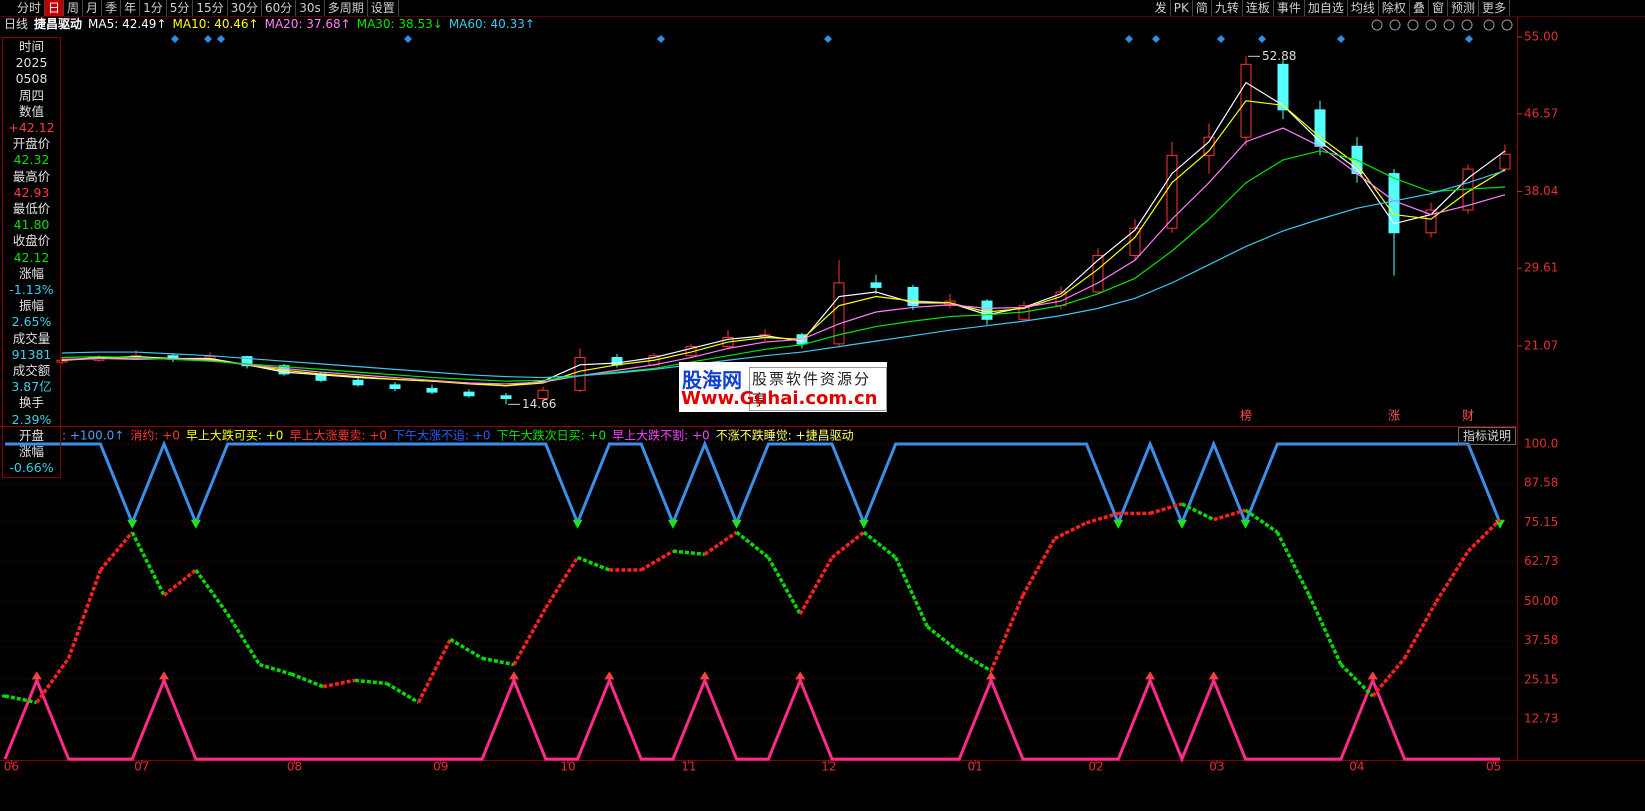 The image size is (1645, 811). What do you see at coordinates (1279, 56) in the screenshot?
I see `extreme-label: 52.88` at bounding box center [1279, 56].